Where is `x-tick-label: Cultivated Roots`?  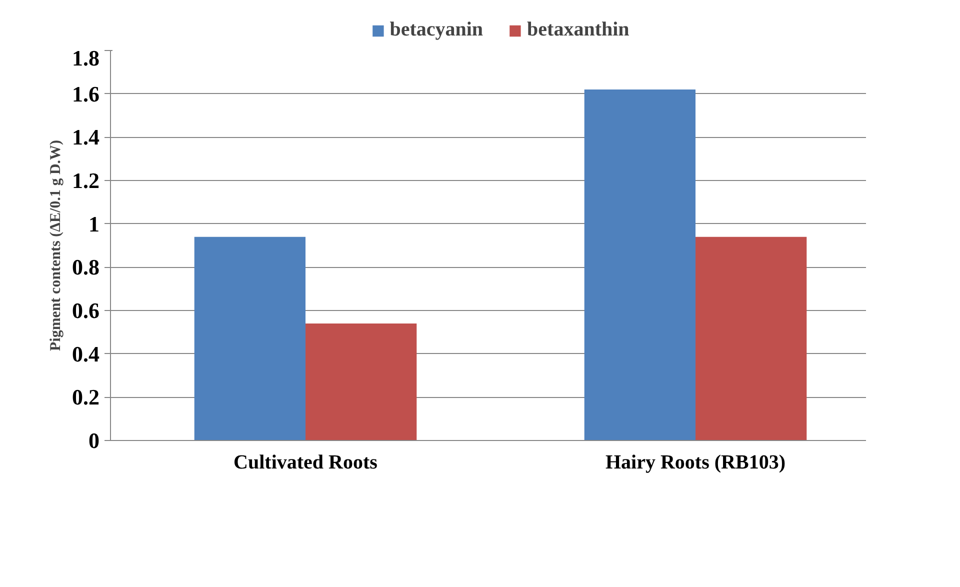
x-tick-label: Cultivated Roots is located at coordinates (306, 463).